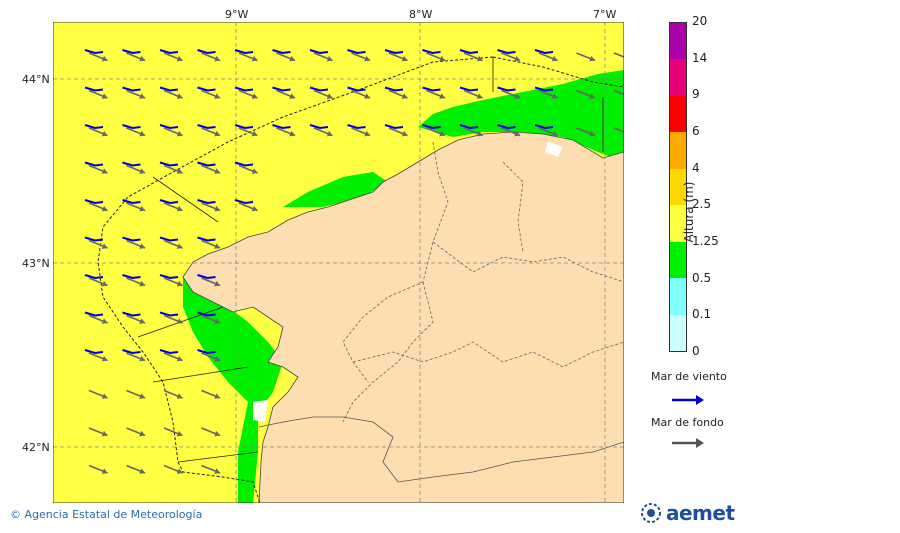  I want to click on colorbar-tick-label: 9, so click(696, 94).